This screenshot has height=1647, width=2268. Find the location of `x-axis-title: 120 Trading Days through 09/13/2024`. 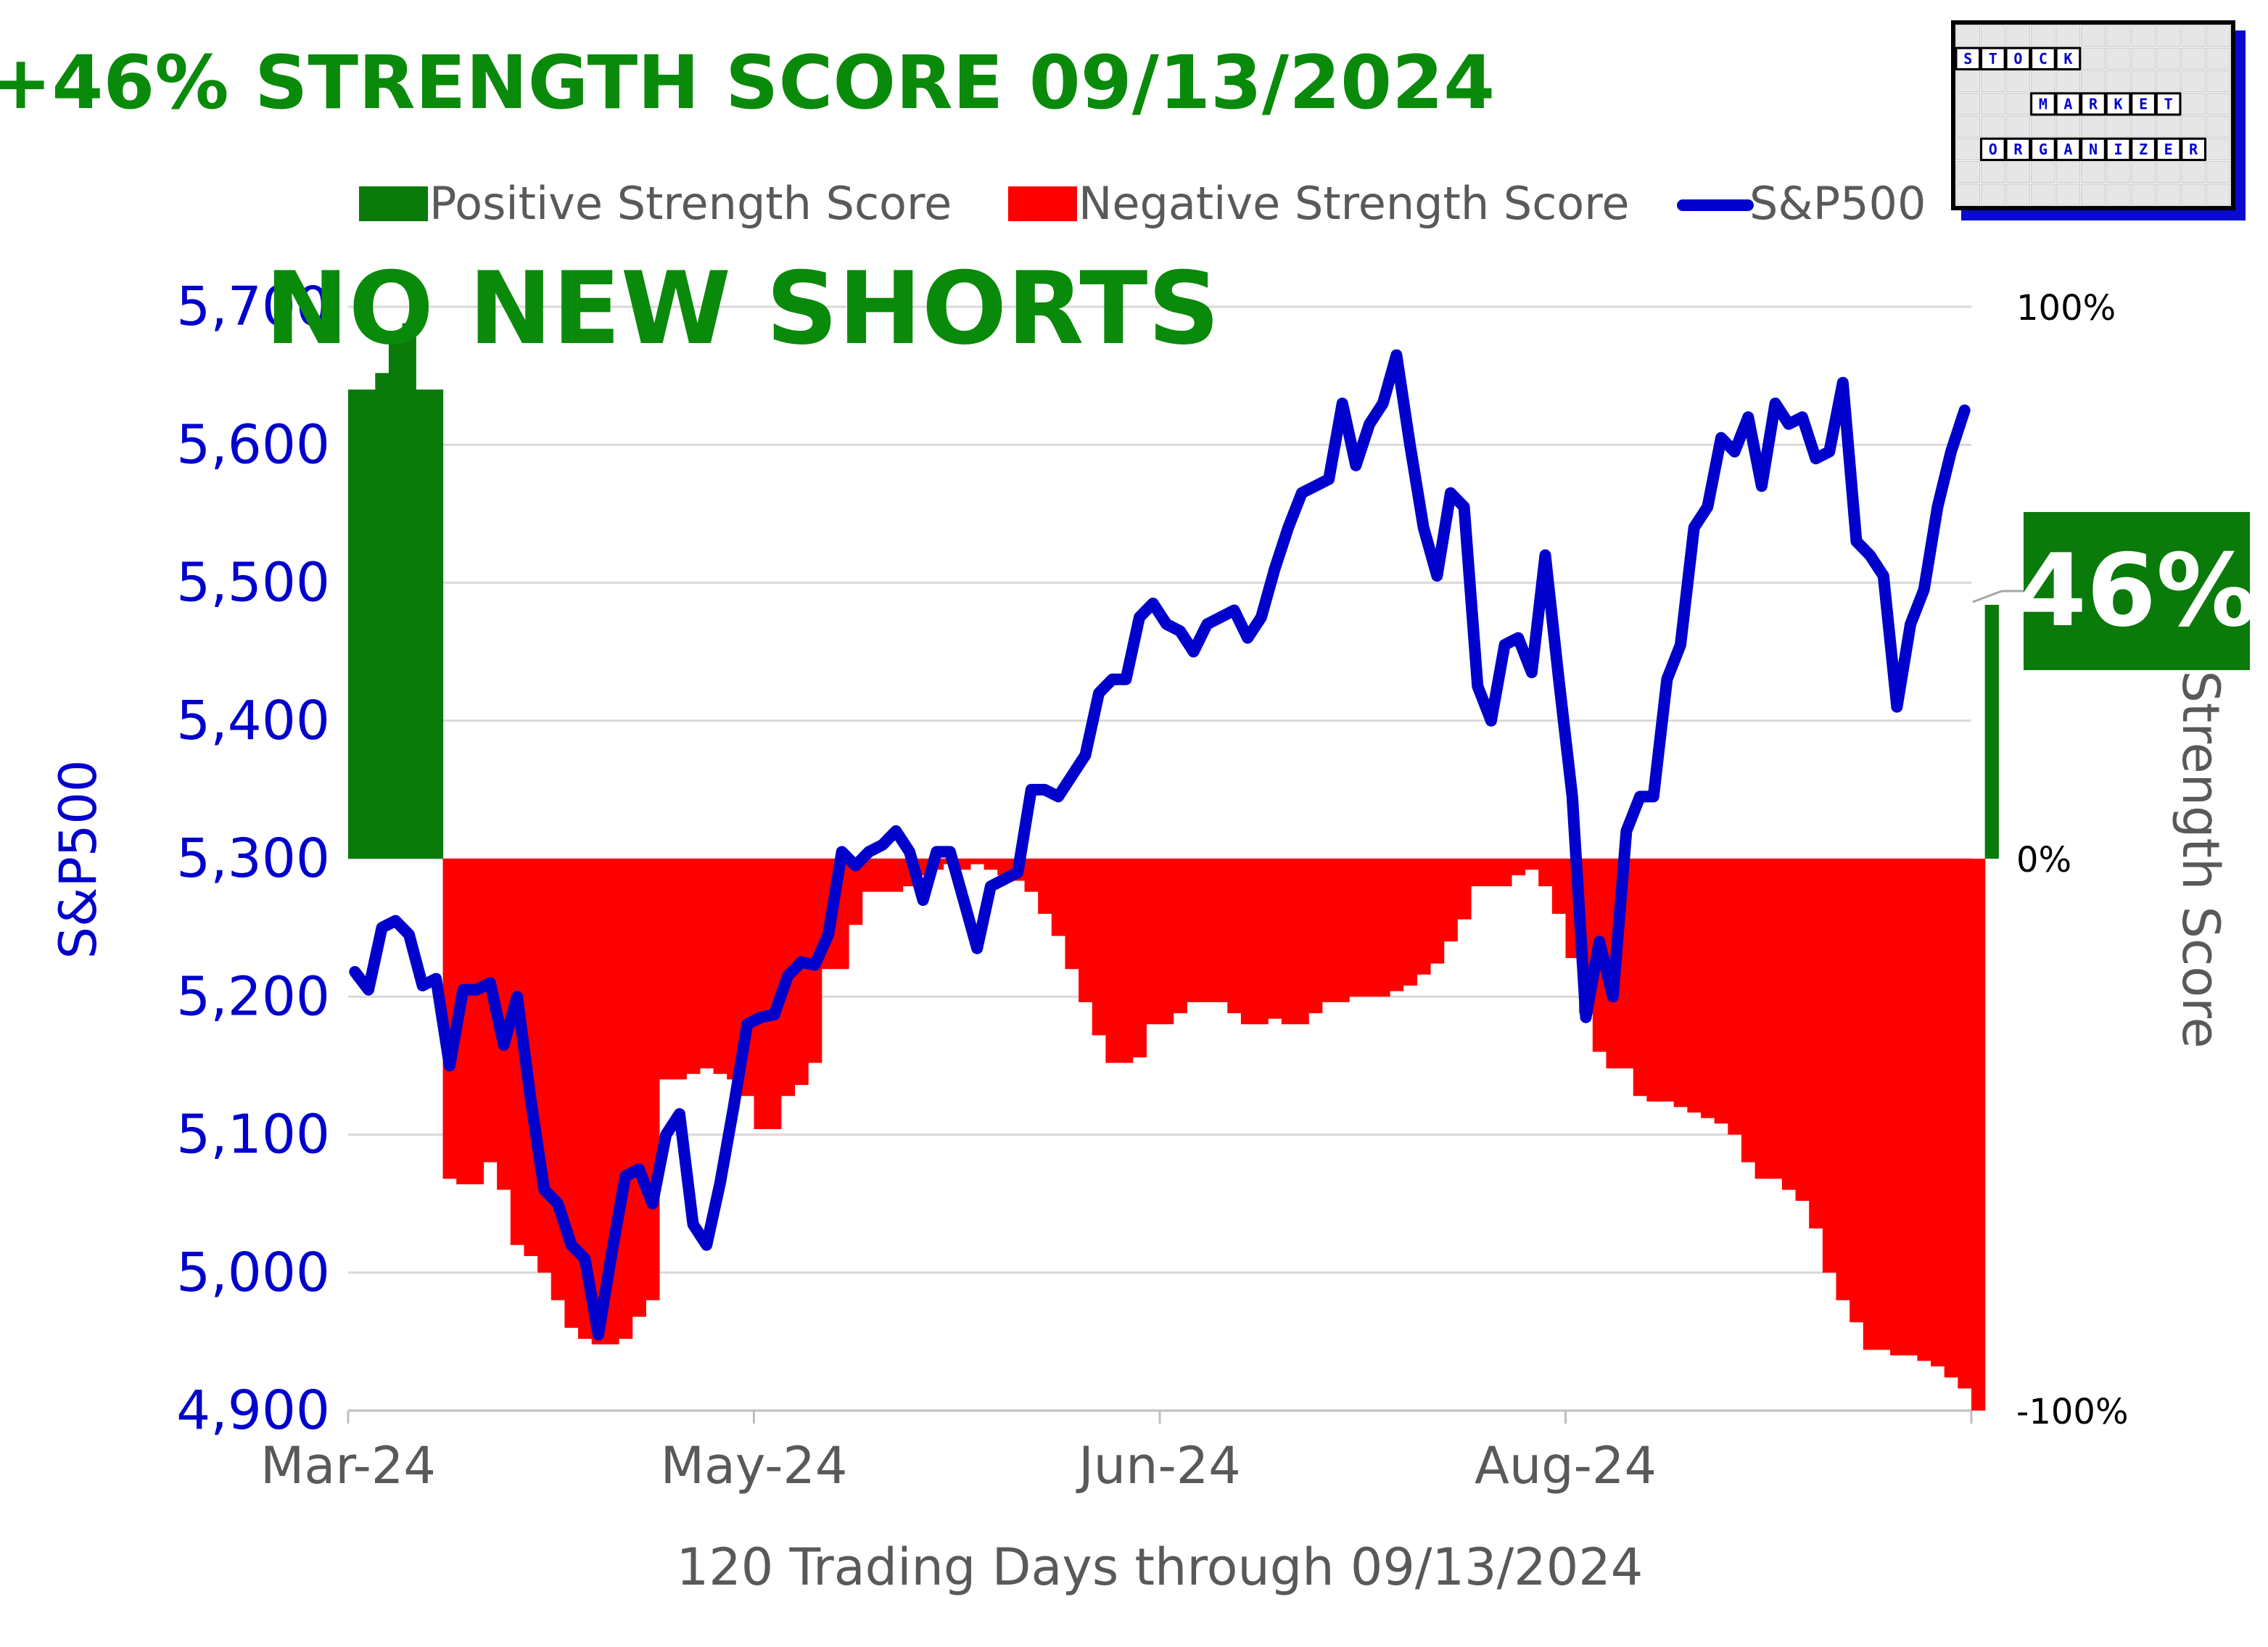

x-axis-title: 120 Trading Days through 09/13/2024 is located at coordinates (1160, 1567).